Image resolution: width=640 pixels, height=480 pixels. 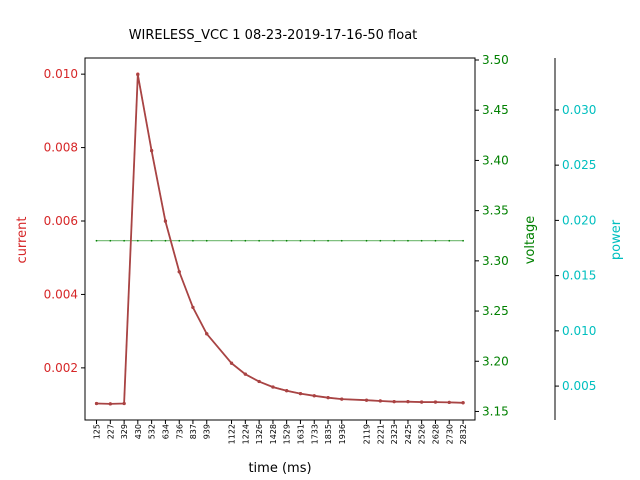 What do you see at coordinates (579, 110) in the screenshot?
I see `power-tick-label: 0.030` at bounding box center [579, 110].